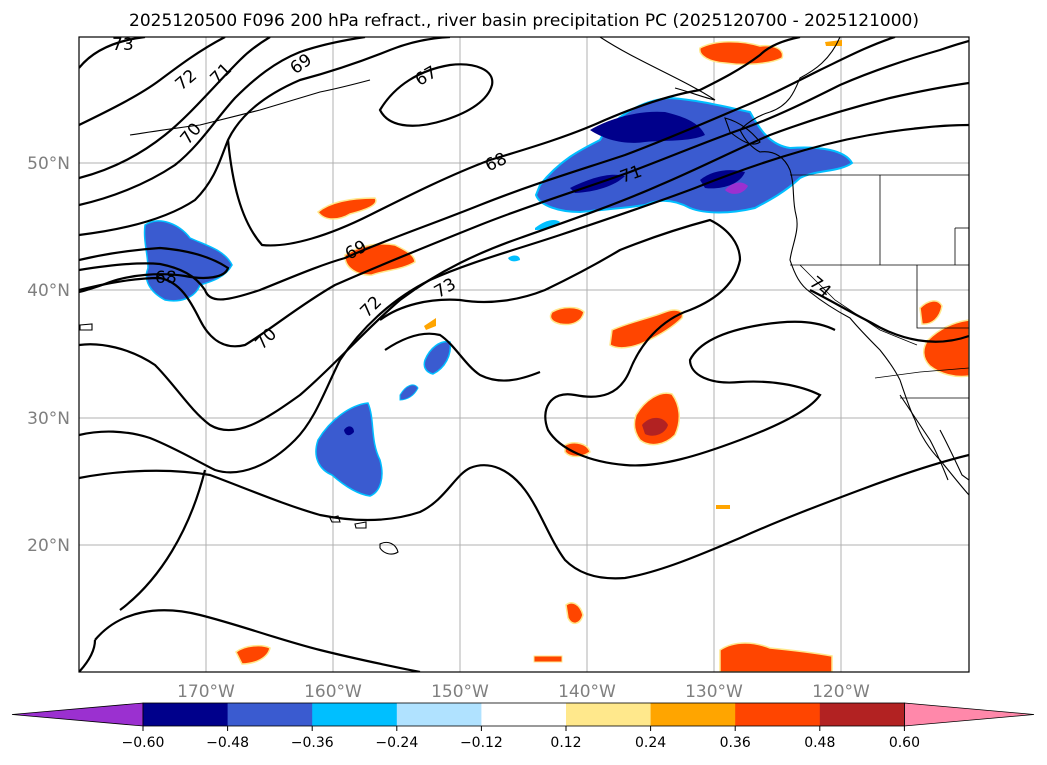 This screenshot has width=1047, height=765. Describe the element at coordinates (257, 640) in the screenshot. I see `contour-74-south` at that location.